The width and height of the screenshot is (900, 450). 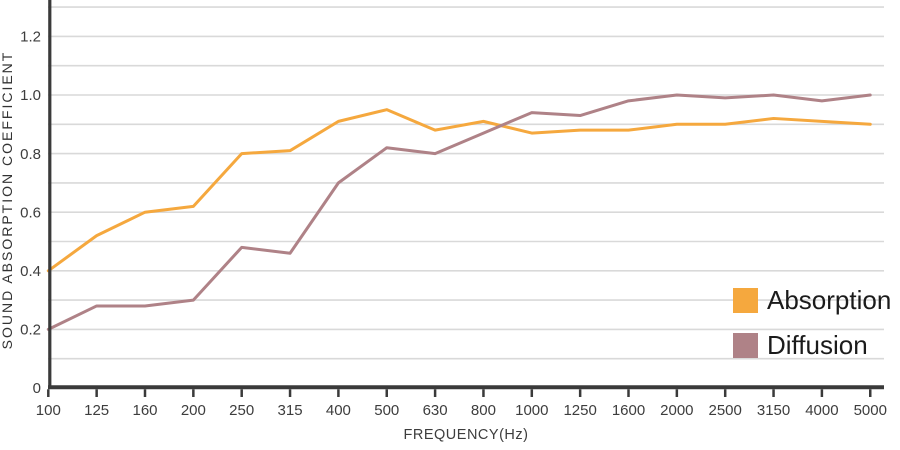 I want to click on x-tick-label: 160, so click(x=144, y=410).